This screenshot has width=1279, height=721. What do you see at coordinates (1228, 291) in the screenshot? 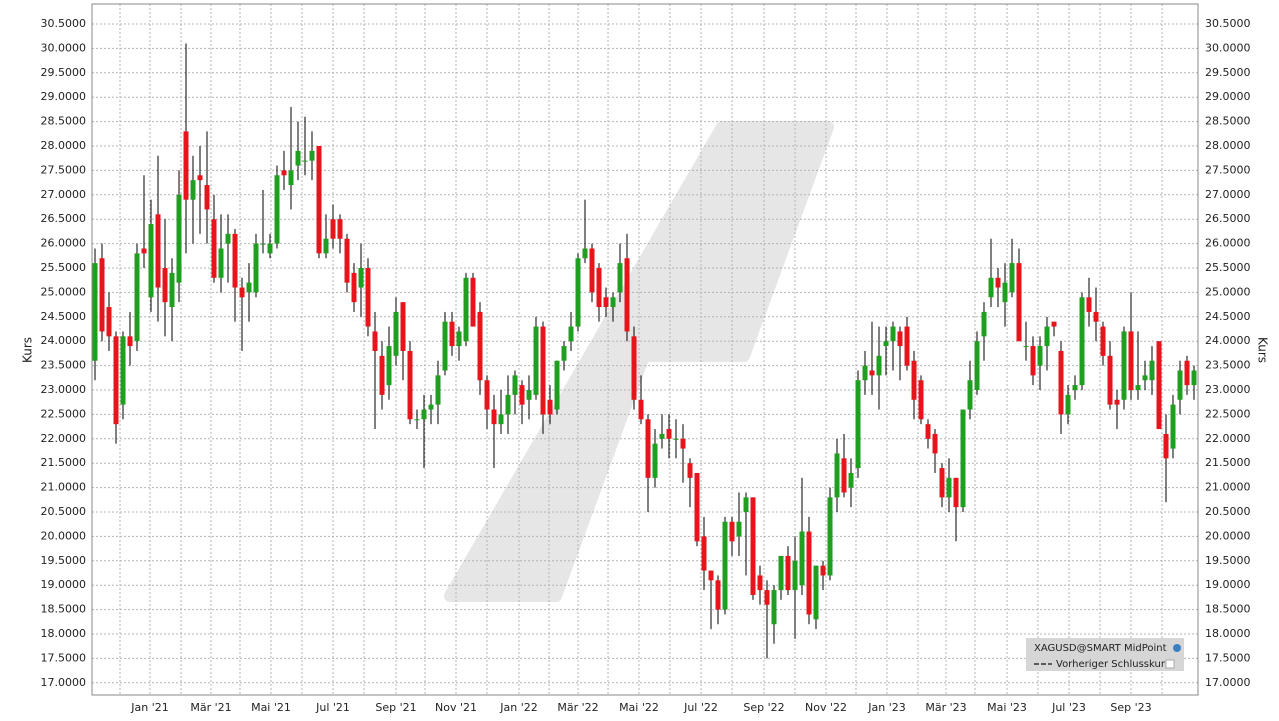
I see `y2-tick-label: 25.0000` at bounding box center [1228, 291].